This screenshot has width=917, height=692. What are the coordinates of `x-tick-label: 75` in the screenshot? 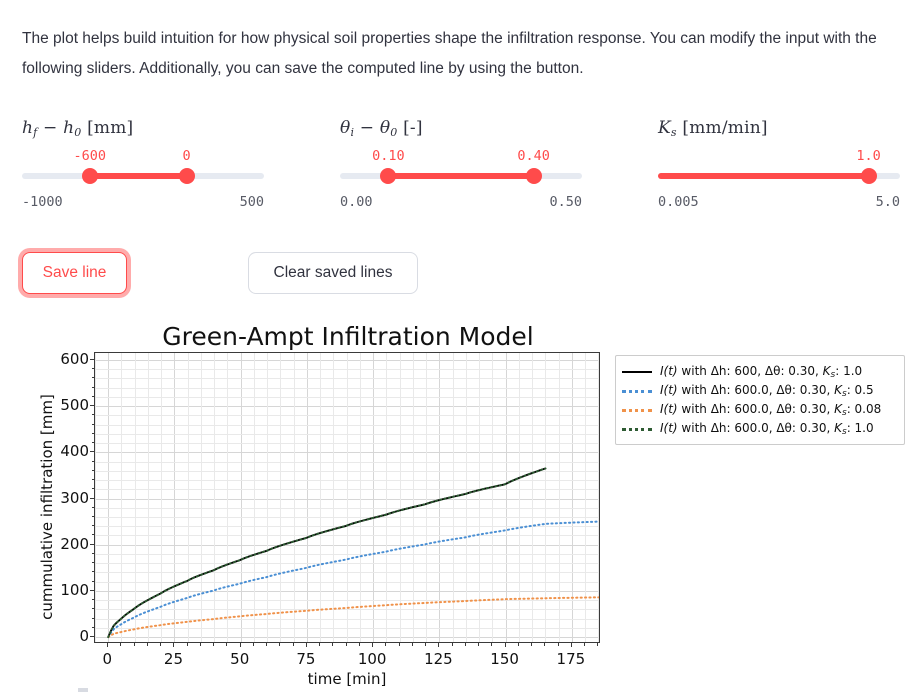 It's located at (306, 659).